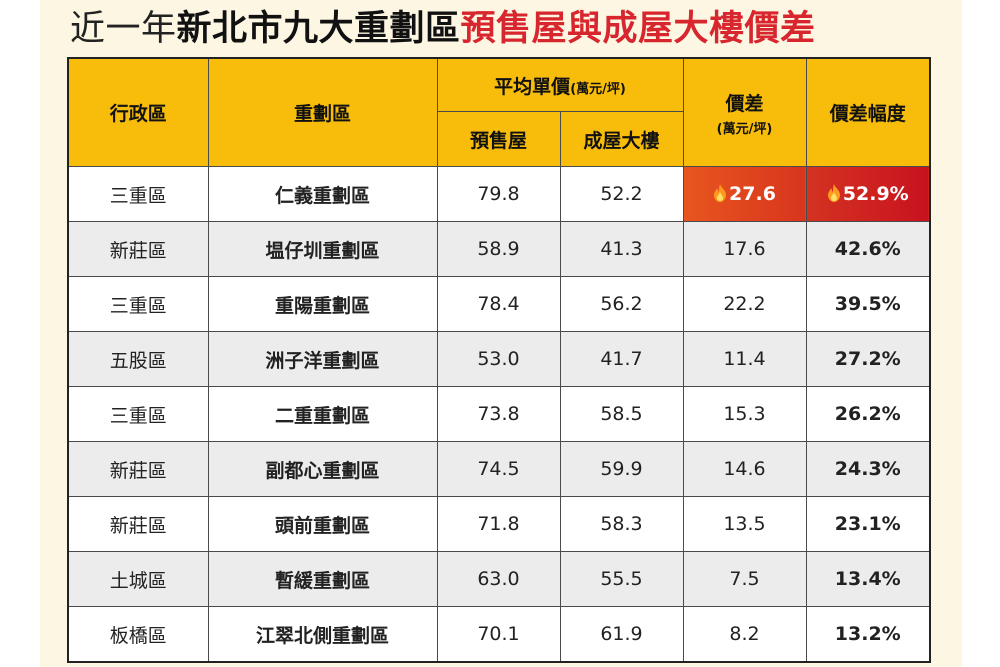 Image resolution: width=1000 pixels, height=667 pixels. What do you see at coordinates (322, 414) in the screenshot?
I see `cell-zone: 二重重劃區` at bounding box center [322, 414].